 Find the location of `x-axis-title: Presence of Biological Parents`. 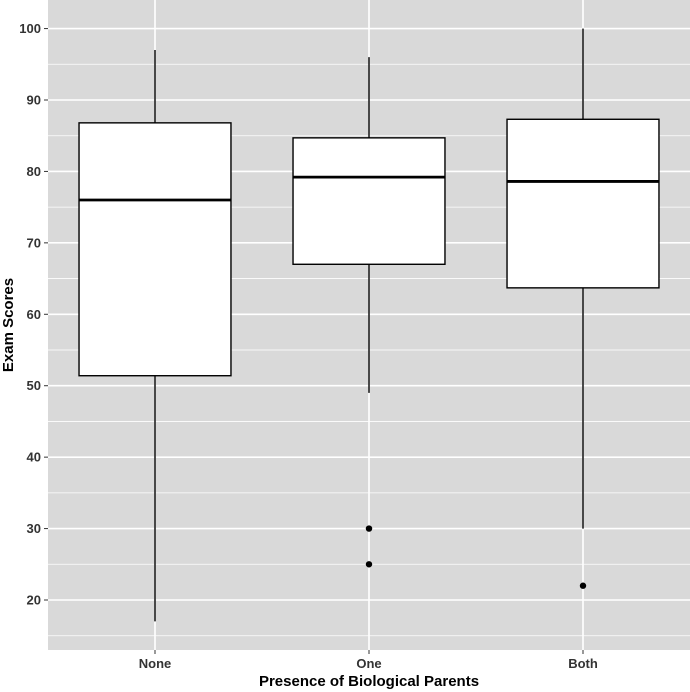

x-axis-title: Presence of Biological Parents is located at coordinates (369, 681).